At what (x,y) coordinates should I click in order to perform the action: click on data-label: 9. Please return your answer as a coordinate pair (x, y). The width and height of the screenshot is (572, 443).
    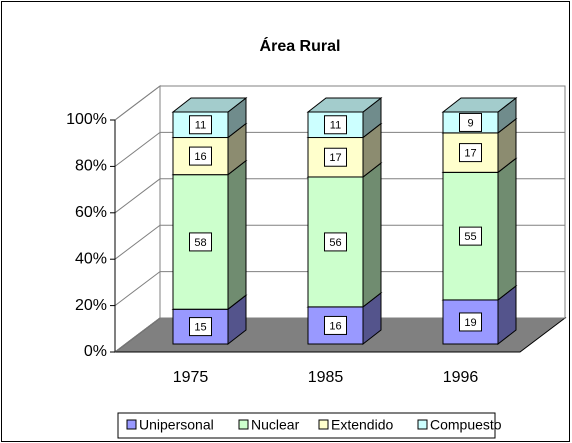
    Looking at the image, I should click on (470, 123).